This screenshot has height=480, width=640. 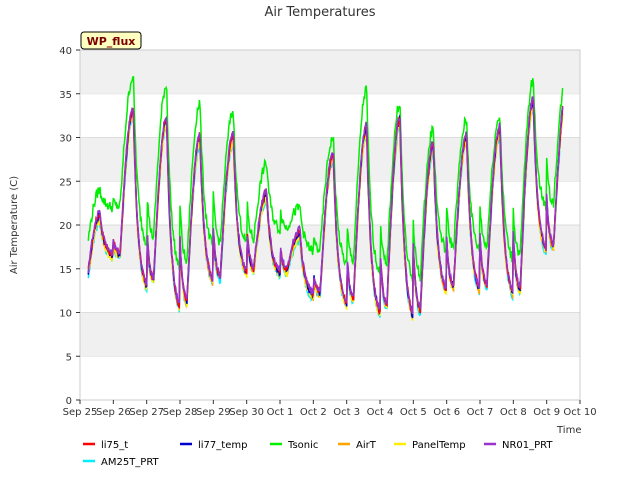 What do you see at coordinates (246, 412) in the screenshot?
I see `x-tick-label: Sep 30` at bounding box center [246, 412].